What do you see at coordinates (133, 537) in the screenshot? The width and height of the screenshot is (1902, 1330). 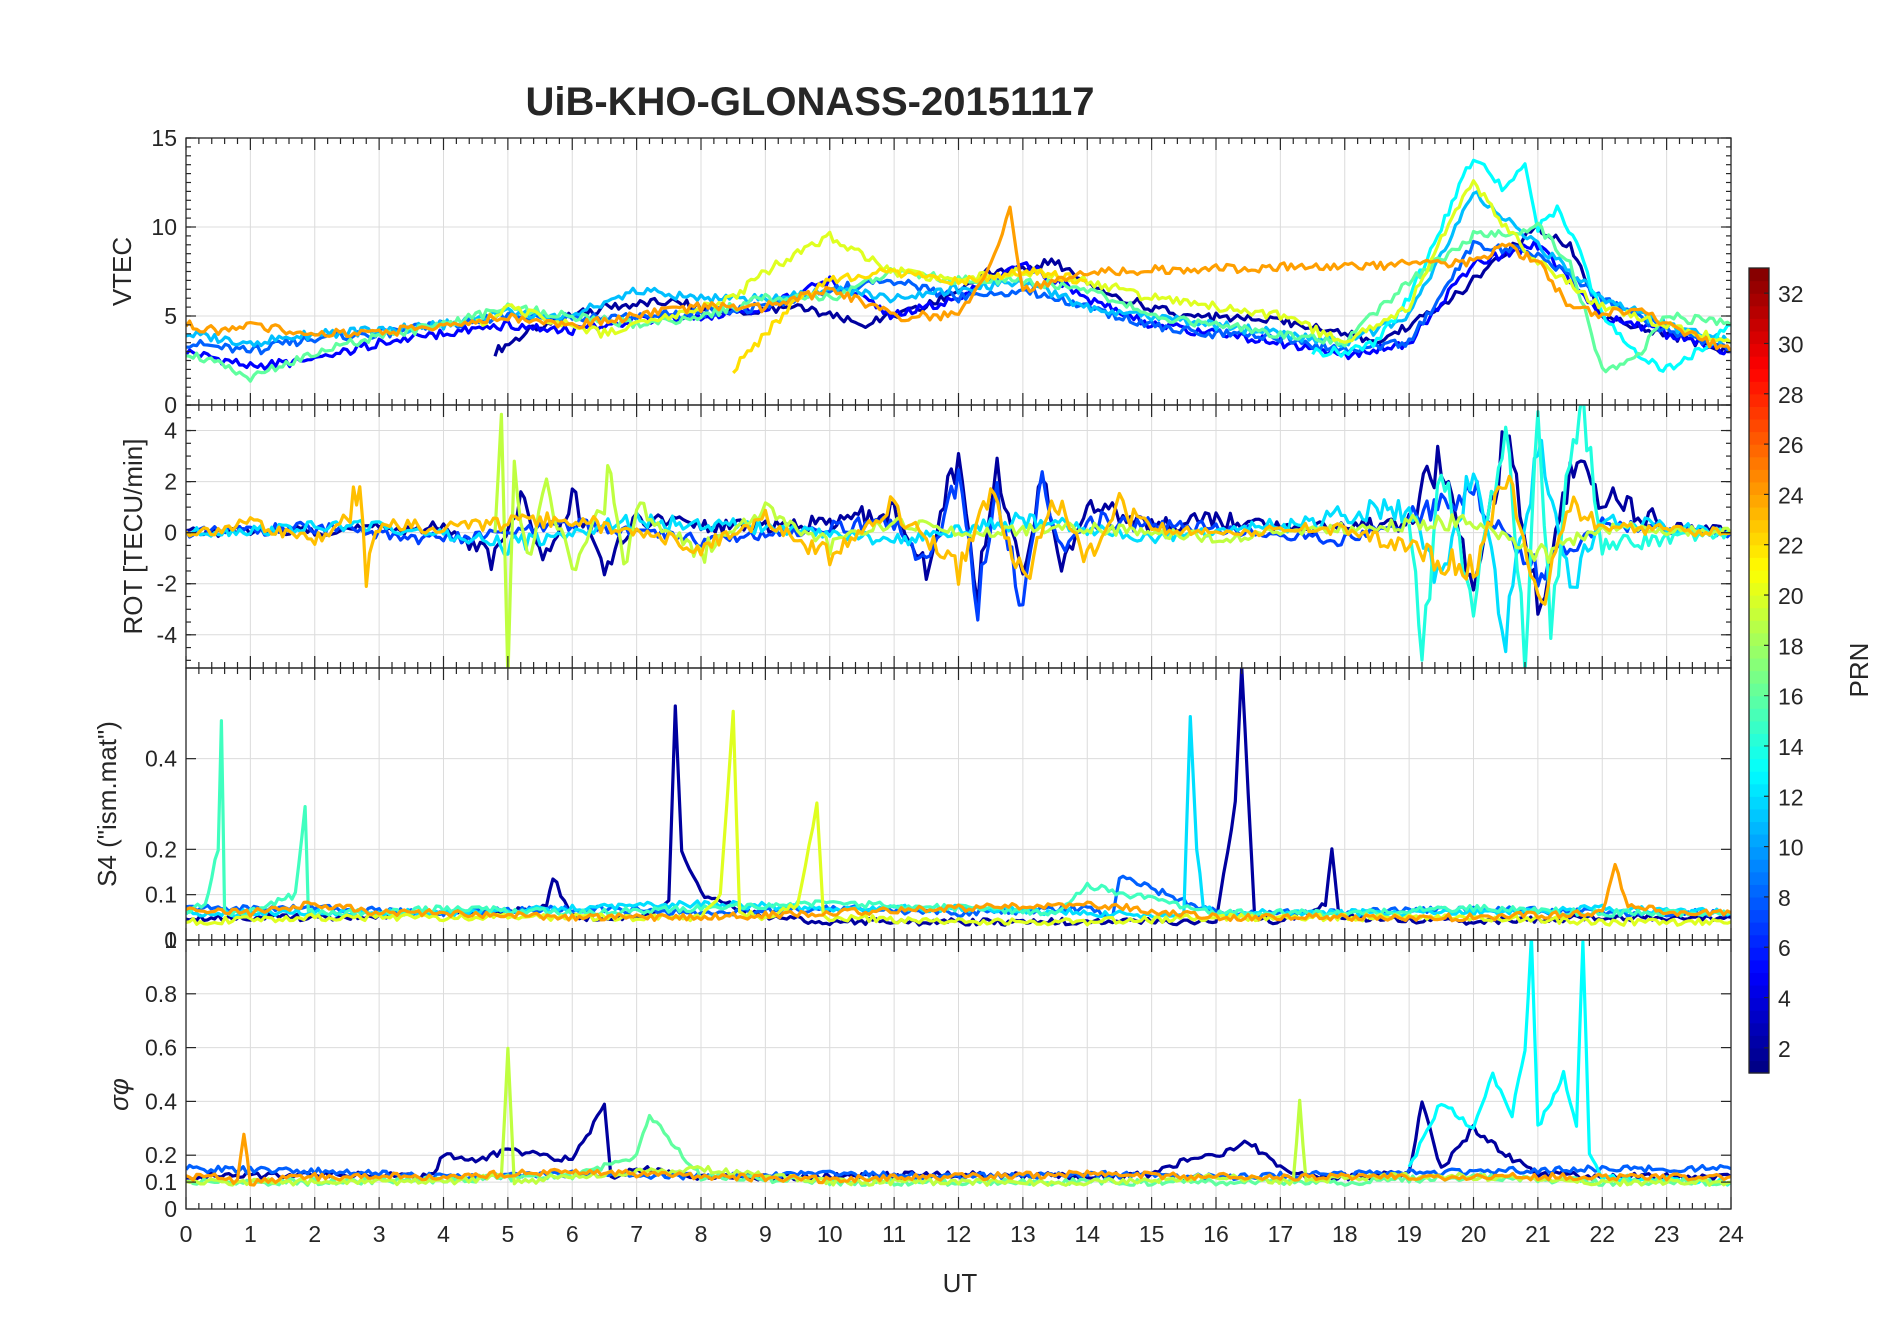 I see `y-axis-label: ROT [TECU/min]` at bounding box center [133, 537].